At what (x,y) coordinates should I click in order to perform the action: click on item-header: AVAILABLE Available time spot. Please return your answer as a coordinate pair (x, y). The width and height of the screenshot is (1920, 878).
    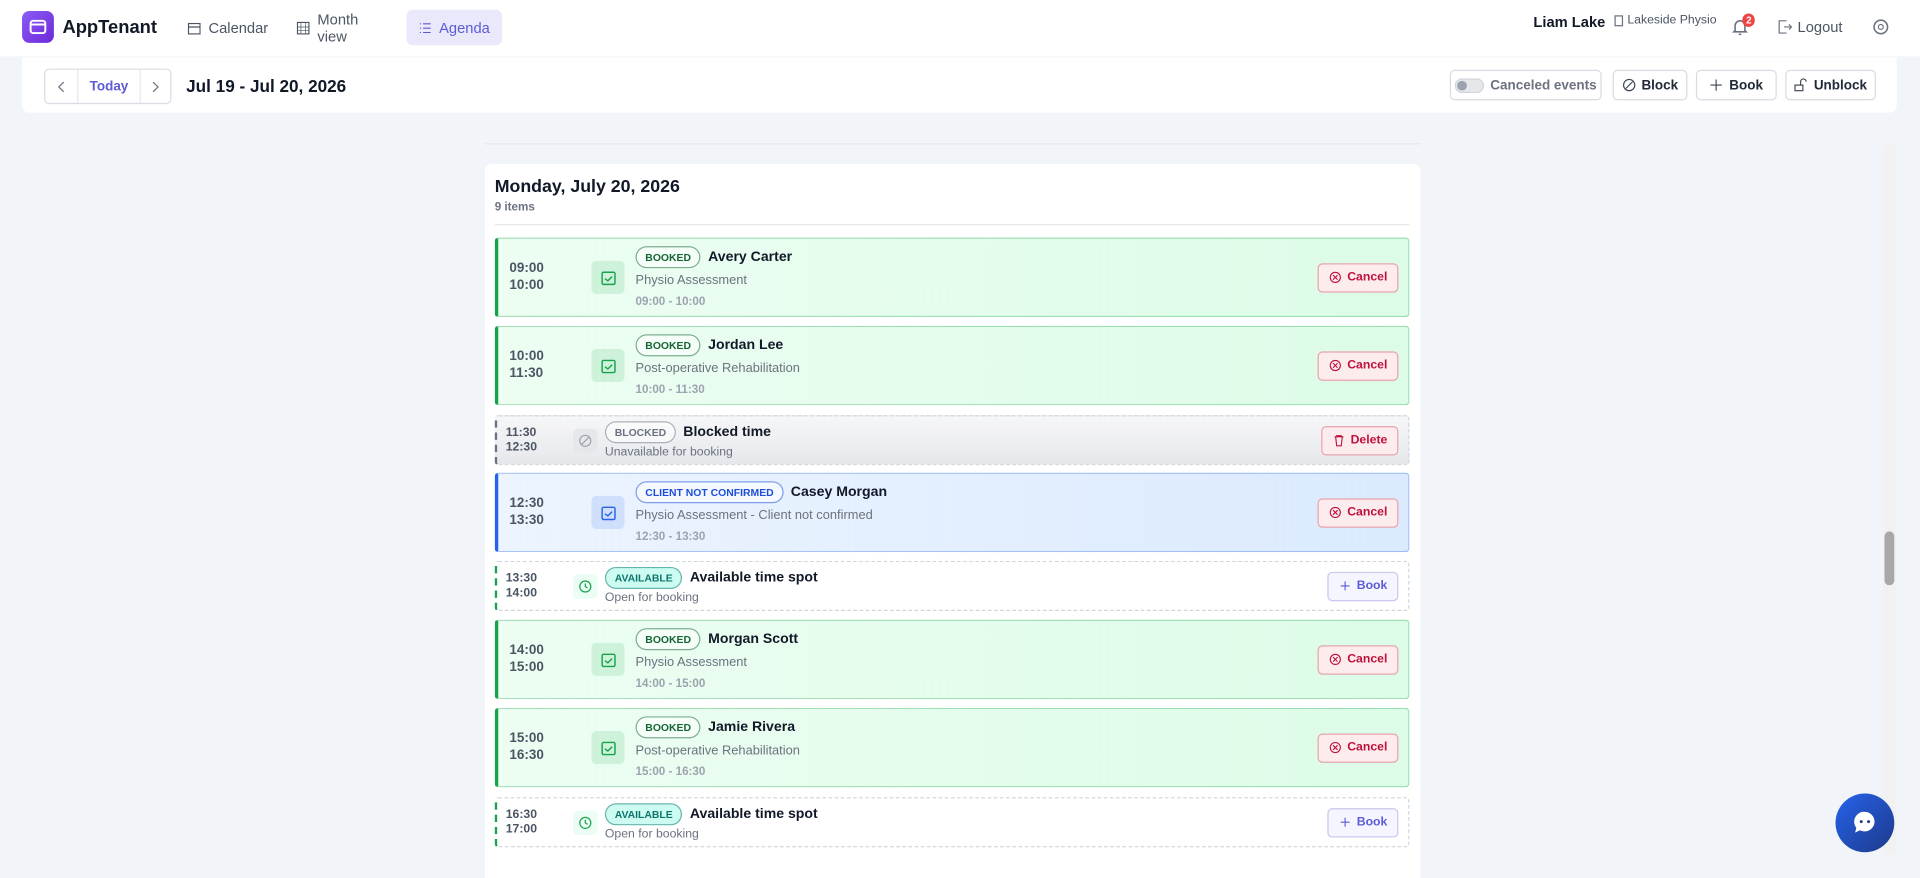
    Looking at the image, I should click on (711, 814).